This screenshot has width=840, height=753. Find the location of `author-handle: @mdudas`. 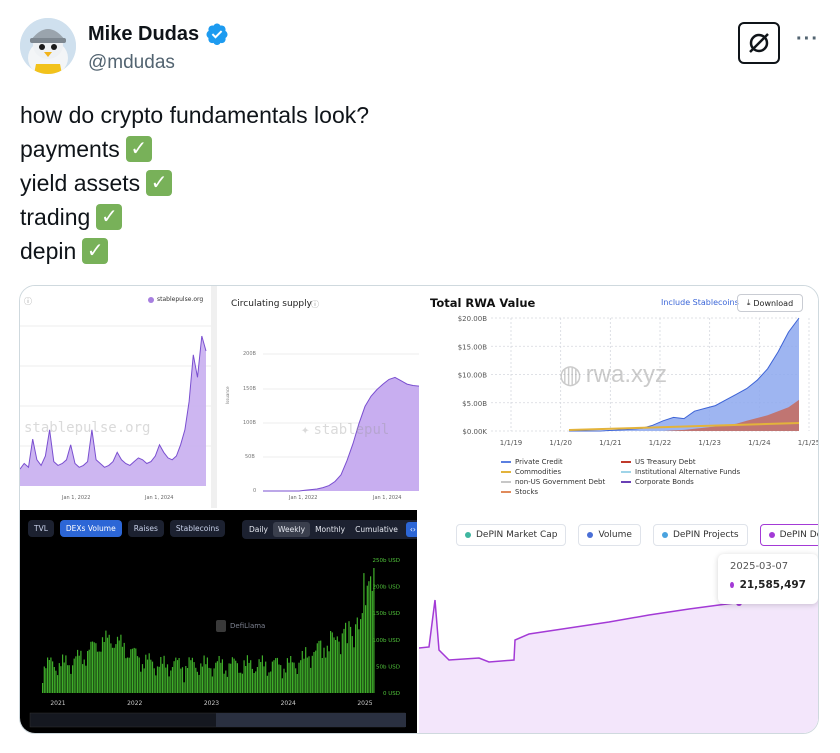

author-handle: @mdudas is located at coordinates (131, 62).